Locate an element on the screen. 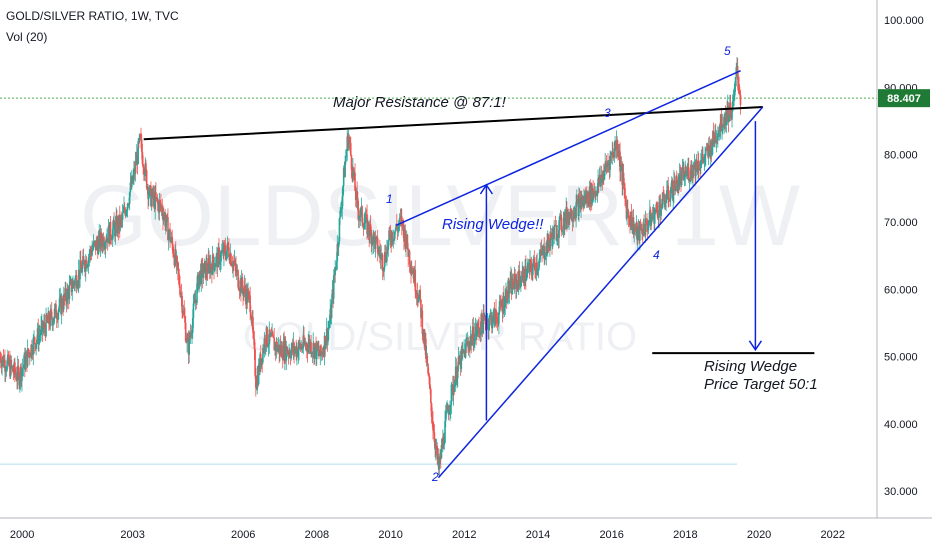 This screenshot has width=932, height=550. y-tick-label: 80.000 is located at coordinates (901, 156).